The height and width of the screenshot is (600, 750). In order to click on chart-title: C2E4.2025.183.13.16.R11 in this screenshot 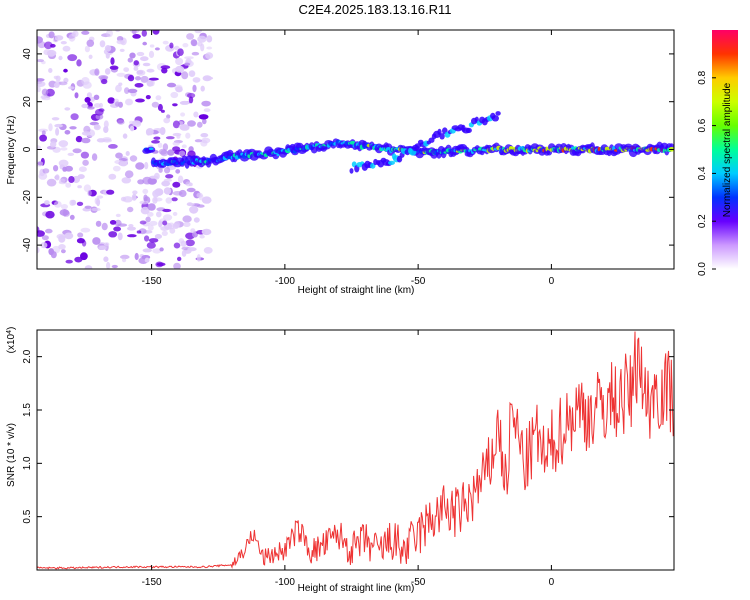, I will do `click(375, 9)`.